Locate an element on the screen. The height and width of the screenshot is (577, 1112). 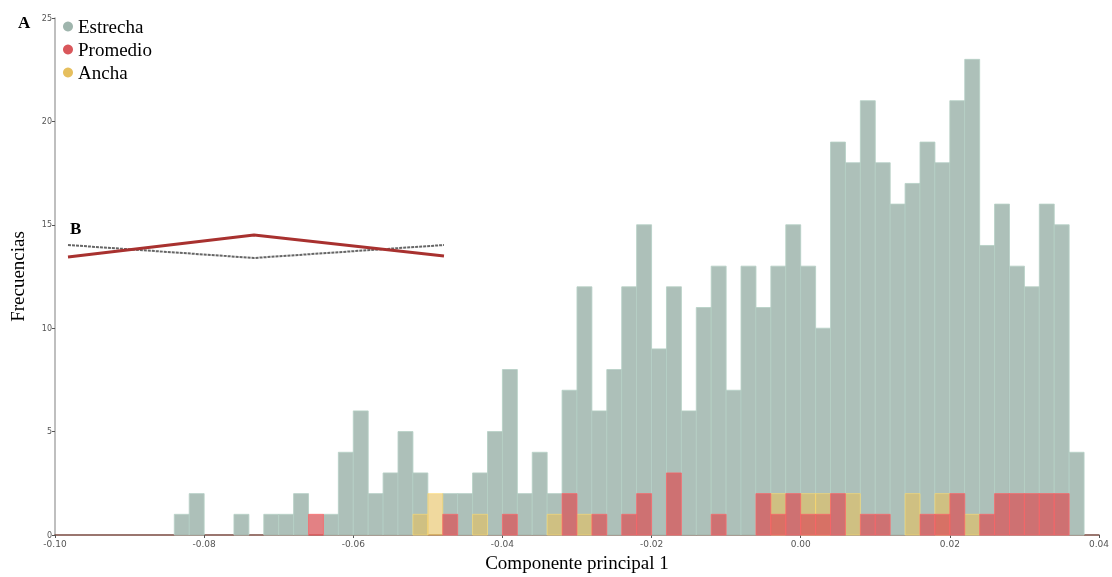
legend-label: Ancha is located at coordinates (103, 72).